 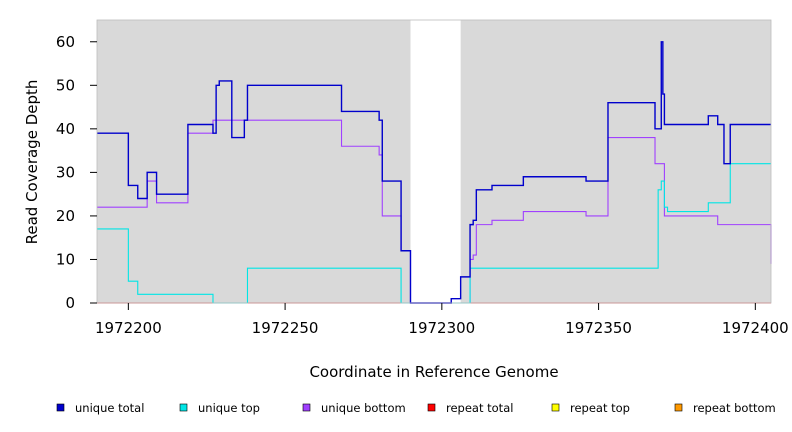 I want to click on y-tick-label: 20, so click(x=65, y=216).